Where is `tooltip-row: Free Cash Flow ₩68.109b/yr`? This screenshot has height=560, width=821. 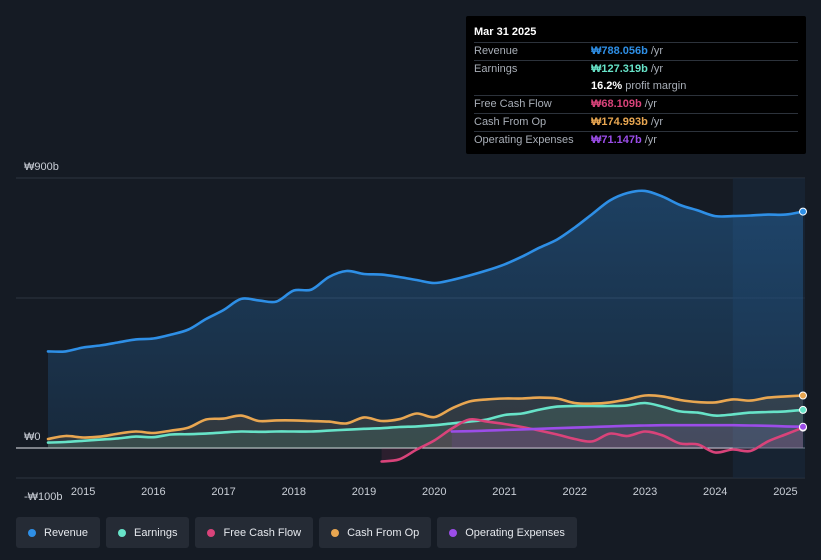
tooltip-row: Free Cash Flow ₩68.109b/yr is located at coordinates (636, 104).